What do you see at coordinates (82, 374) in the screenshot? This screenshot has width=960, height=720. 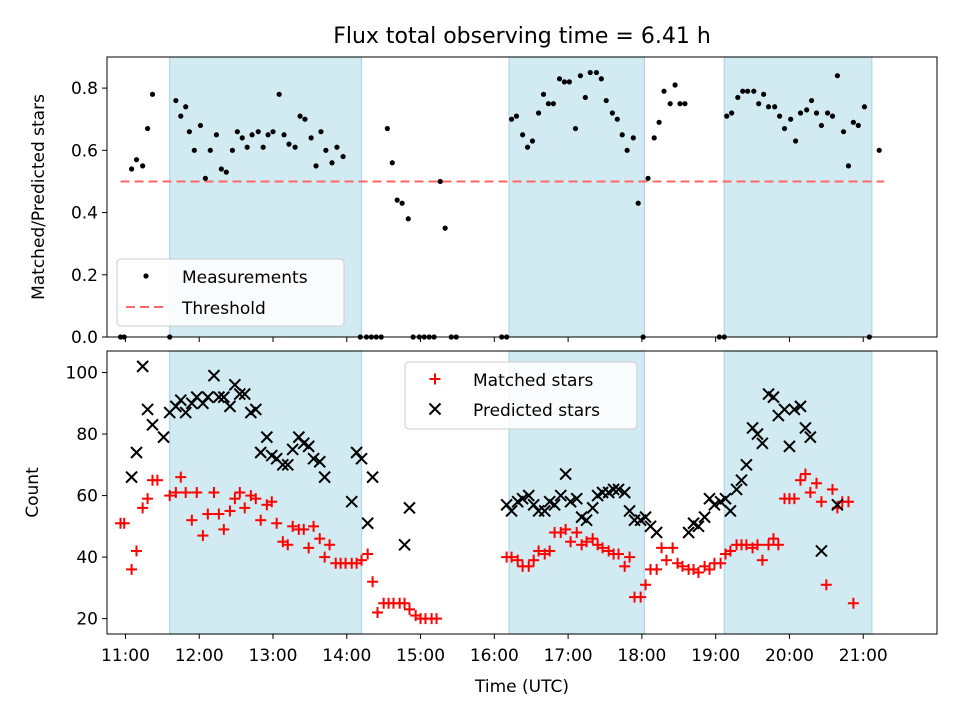 I see `y-tick-label: 100` at bounding box center [82, 374].